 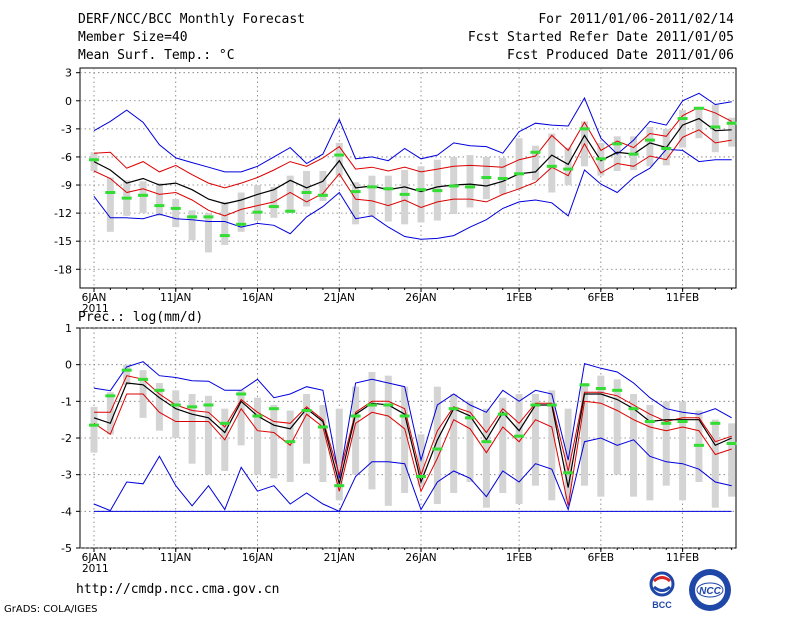 What do you see at coordinates (66, 129) in the screenshot?
I see `temp-y-tick-label: -3` at bounding box center [66, 129].